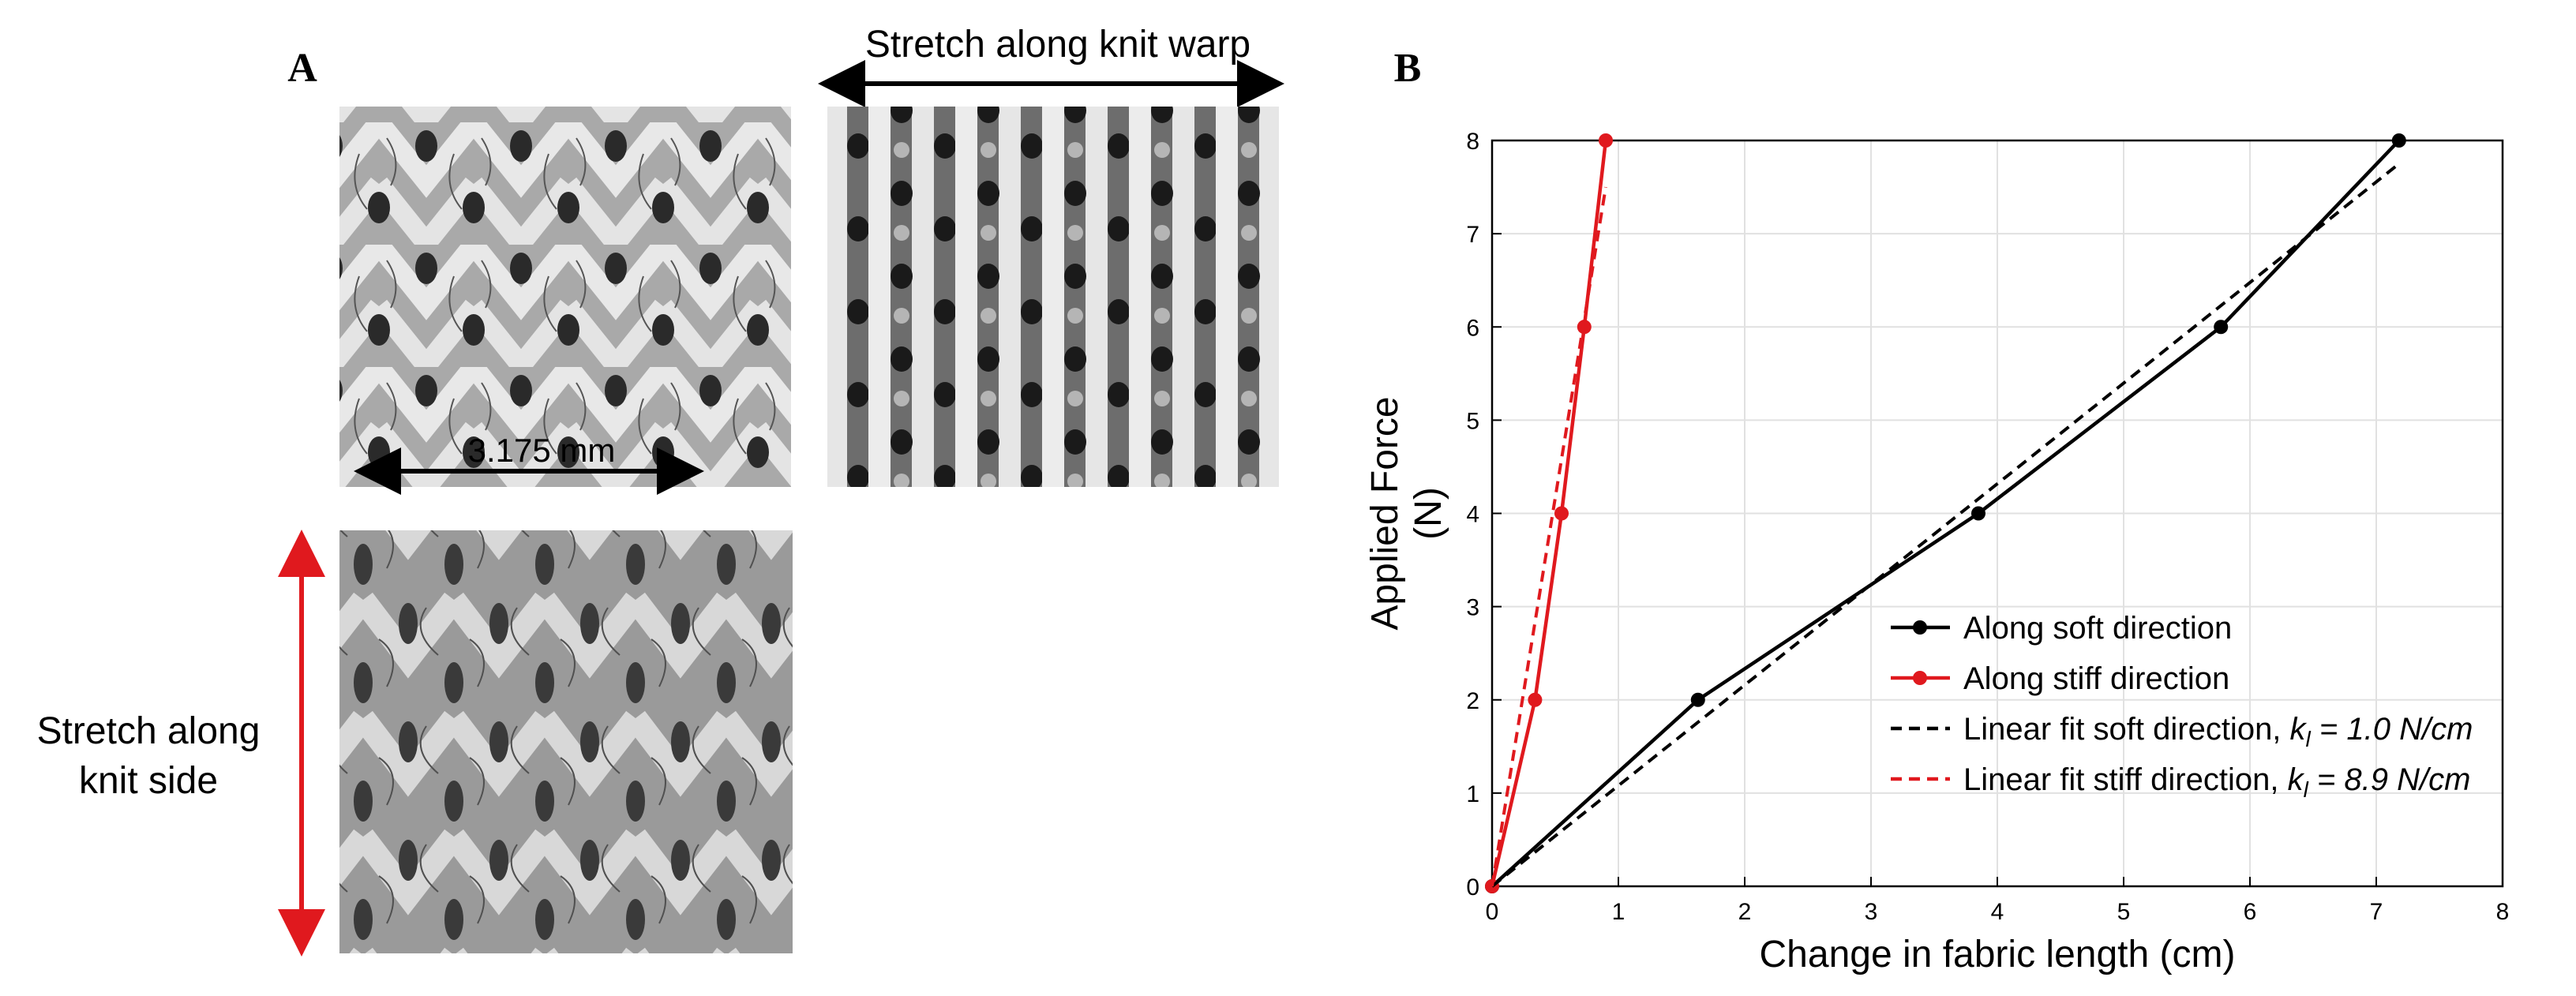 Image resolution: width=2576 pixels, height=996 pixels. I want to click on x-tick-label: 3, so click(1872, 912).